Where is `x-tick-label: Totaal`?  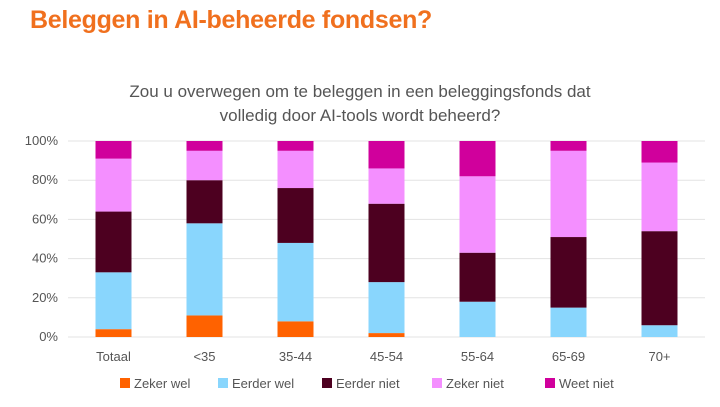
x-tick-label: Totaal is located at coordinates (113, 356).